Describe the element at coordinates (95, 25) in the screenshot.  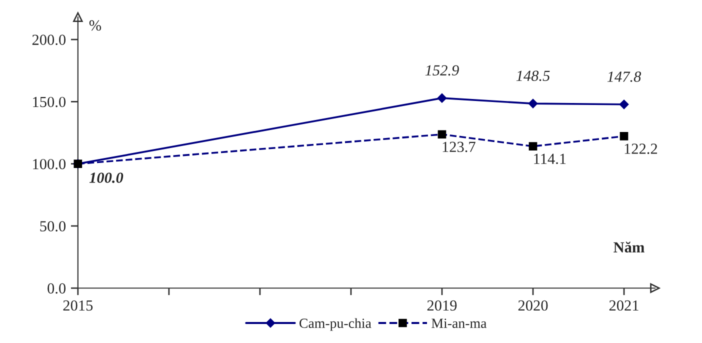
I see `y-axis-title: %` at that location.